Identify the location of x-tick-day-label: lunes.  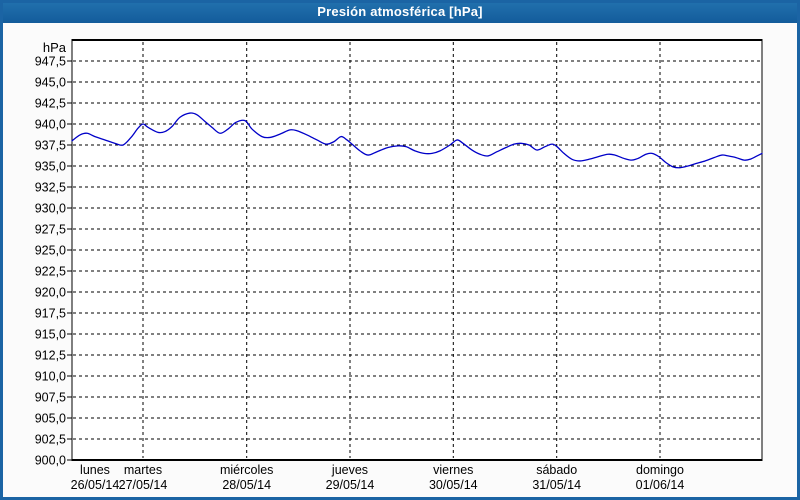
(95, 470).